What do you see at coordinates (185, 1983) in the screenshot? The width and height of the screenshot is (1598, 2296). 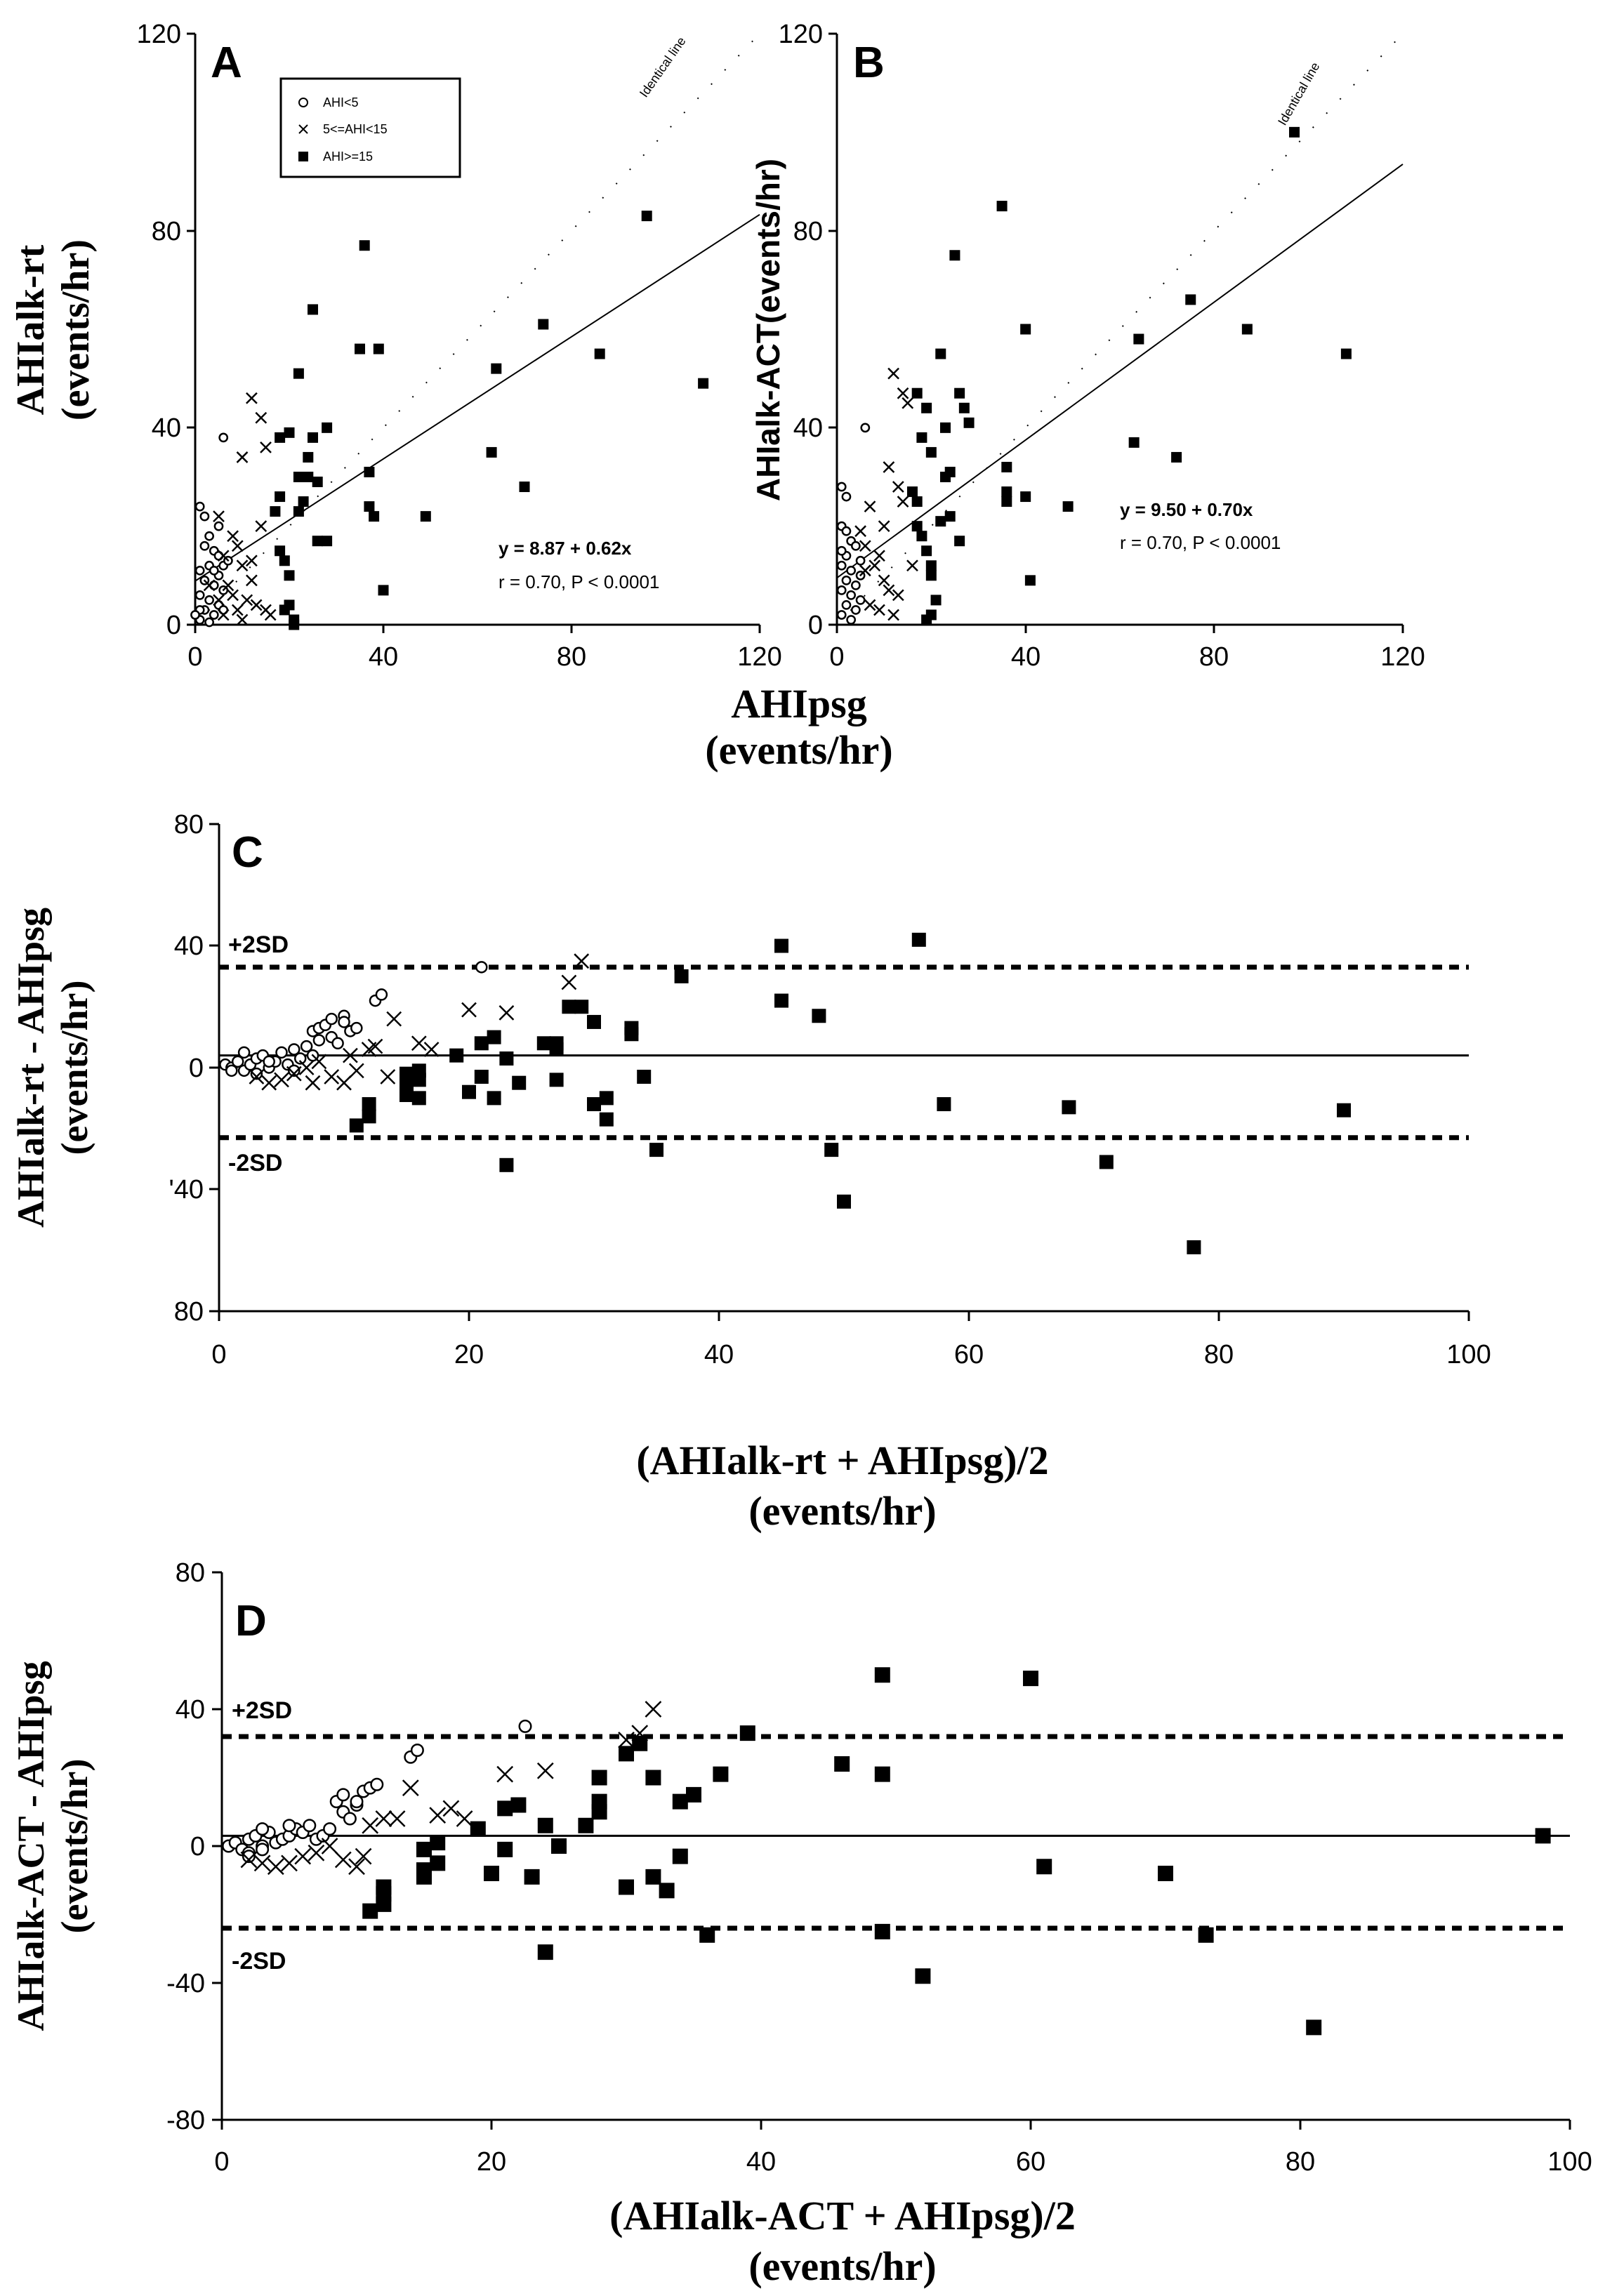 I see `panel-d-ytick: -40` at bounding box center [185, 1983].